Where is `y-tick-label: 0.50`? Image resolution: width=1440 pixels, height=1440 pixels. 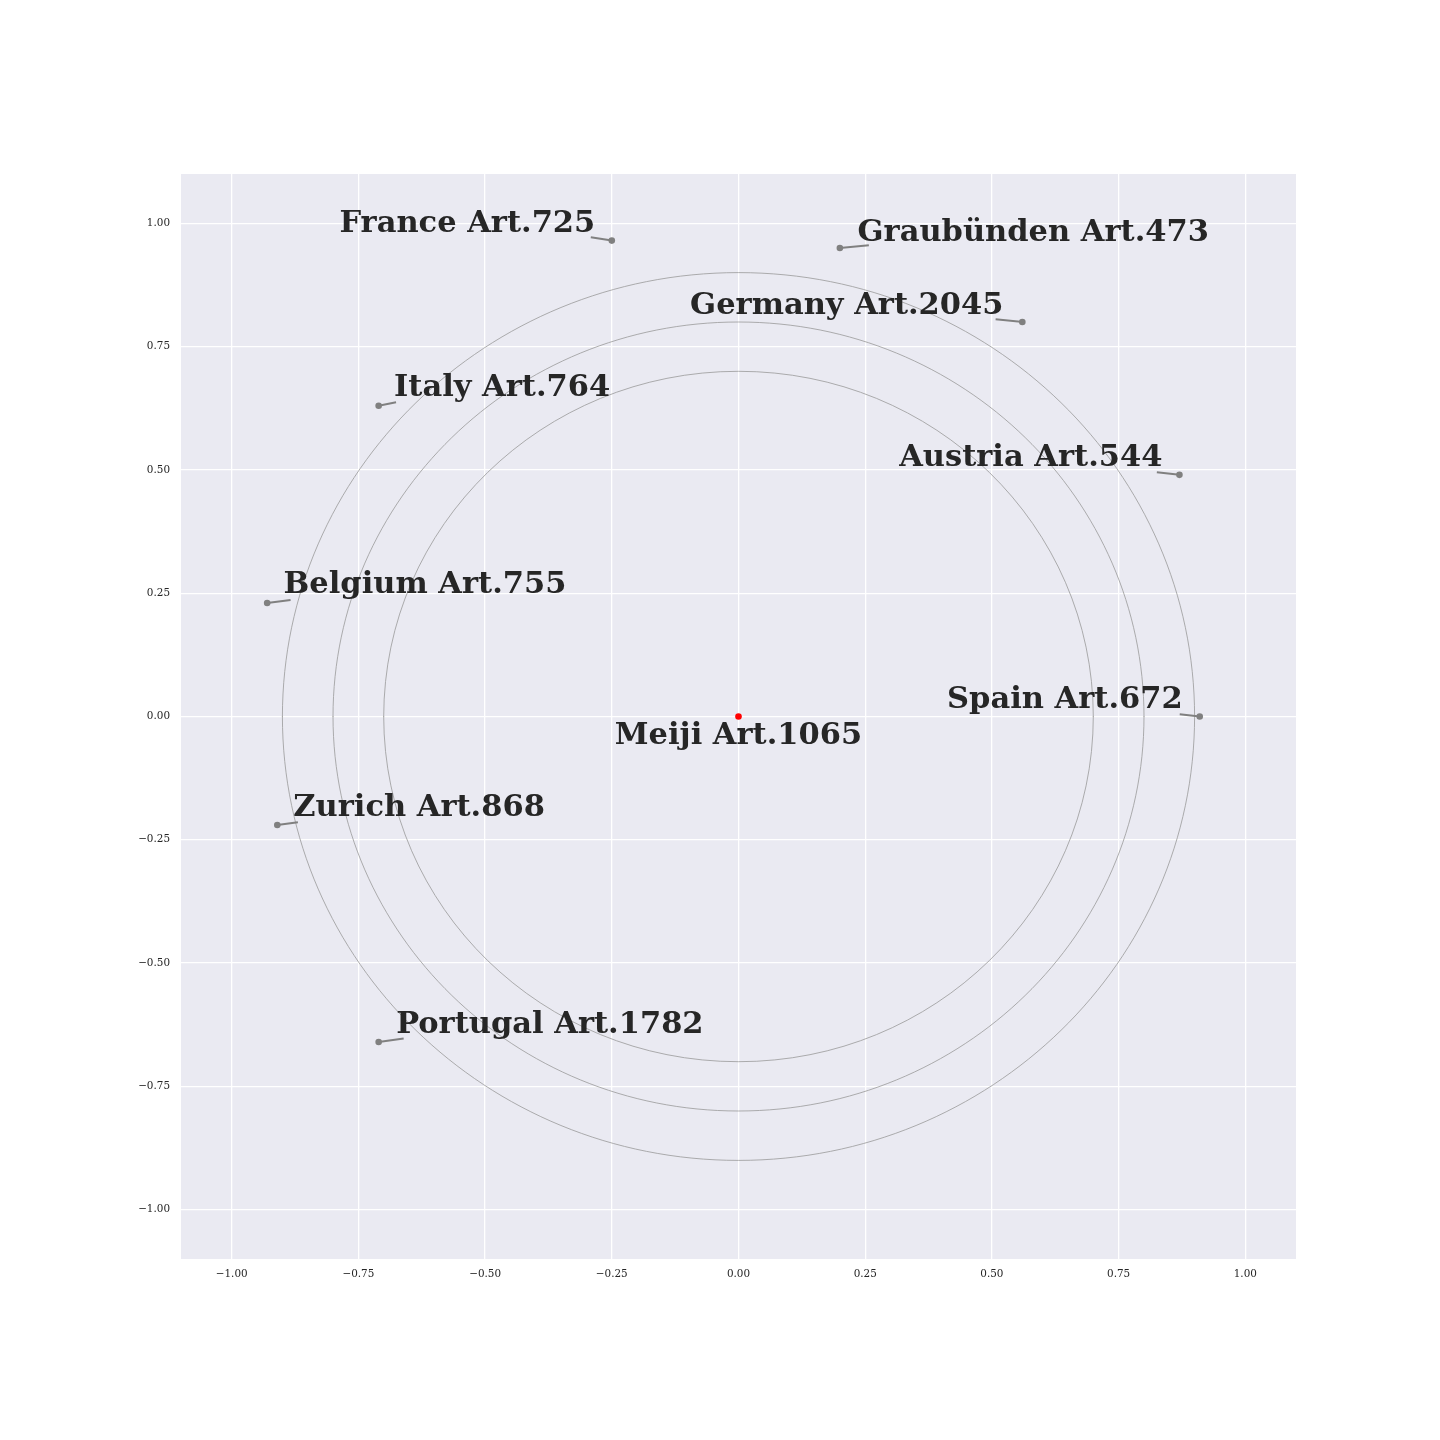 y-tick-label: 0.50 is located at coordinates (158, 468).